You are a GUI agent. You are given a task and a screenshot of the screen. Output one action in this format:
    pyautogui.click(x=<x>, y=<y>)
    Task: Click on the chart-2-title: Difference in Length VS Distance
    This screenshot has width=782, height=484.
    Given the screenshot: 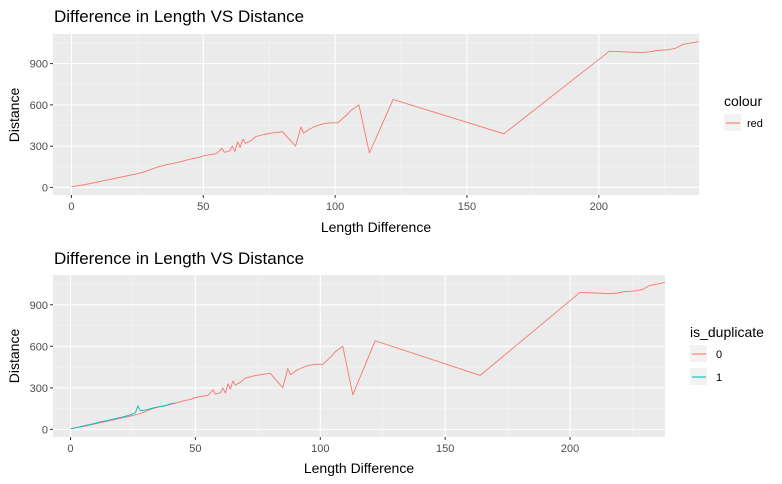 What is the action you would take?
    pyautogui.click(x=179, y=258)
    